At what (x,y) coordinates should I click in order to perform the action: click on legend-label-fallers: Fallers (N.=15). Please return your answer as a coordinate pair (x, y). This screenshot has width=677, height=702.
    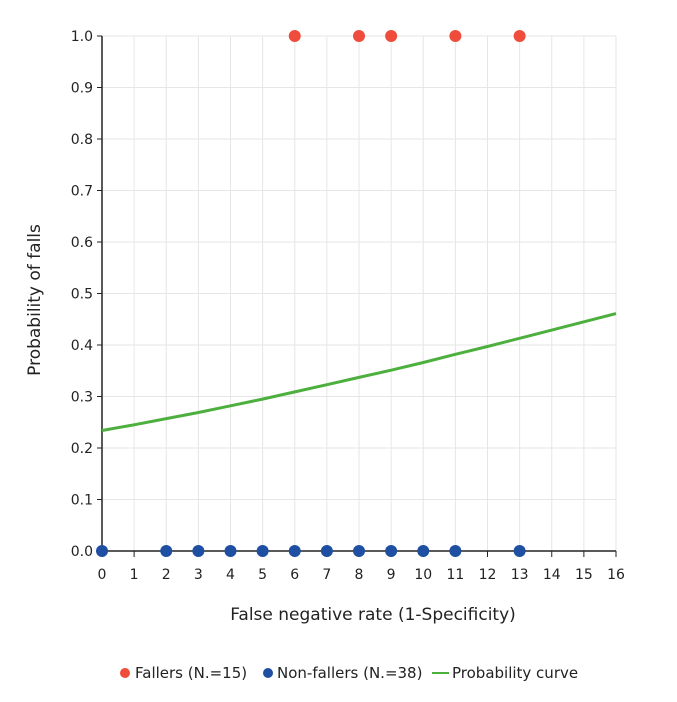
    Looking at the image, I should click on (191, 673).